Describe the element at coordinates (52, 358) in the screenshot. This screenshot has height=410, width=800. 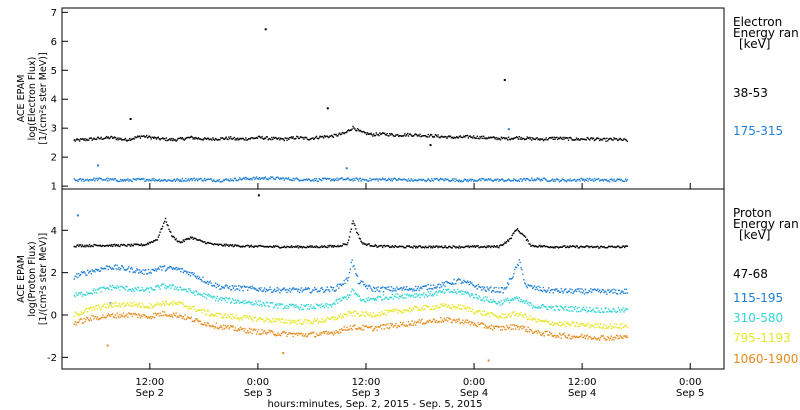
I see `y-tick-label-proton: -2` at that location.